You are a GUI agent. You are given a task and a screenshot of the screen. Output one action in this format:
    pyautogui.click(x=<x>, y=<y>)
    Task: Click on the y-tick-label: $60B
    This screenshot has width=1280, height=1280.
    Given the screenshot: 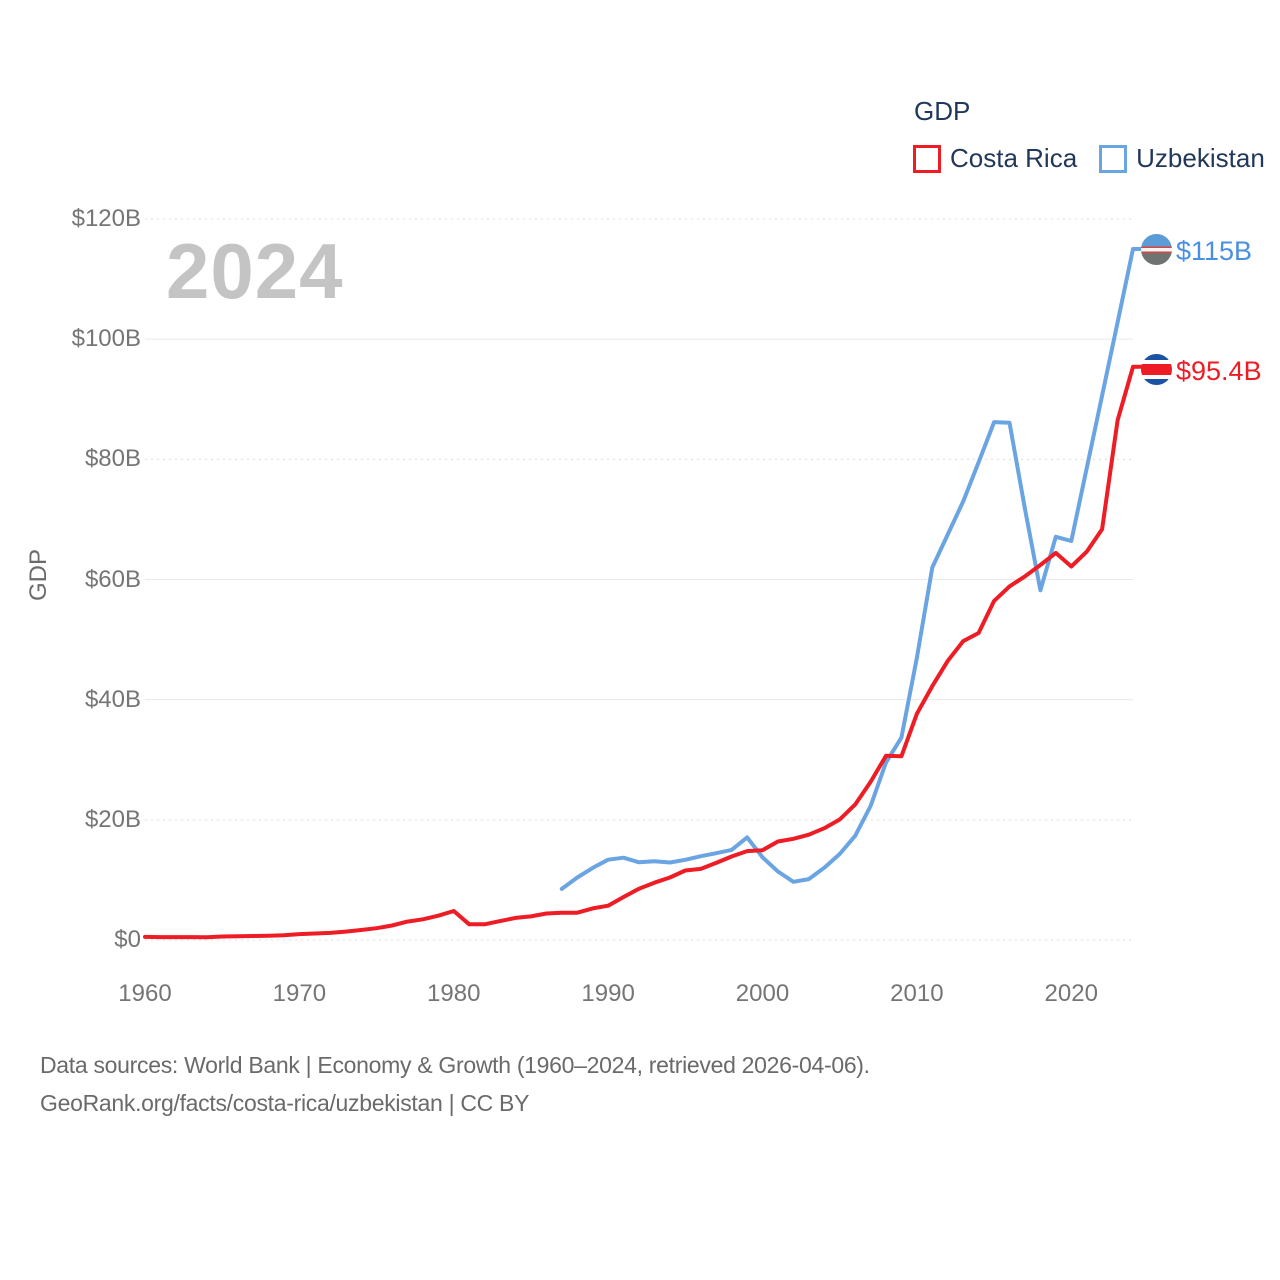 What is the action you would take?
    pyautogui.click(x=112, y=579)
    